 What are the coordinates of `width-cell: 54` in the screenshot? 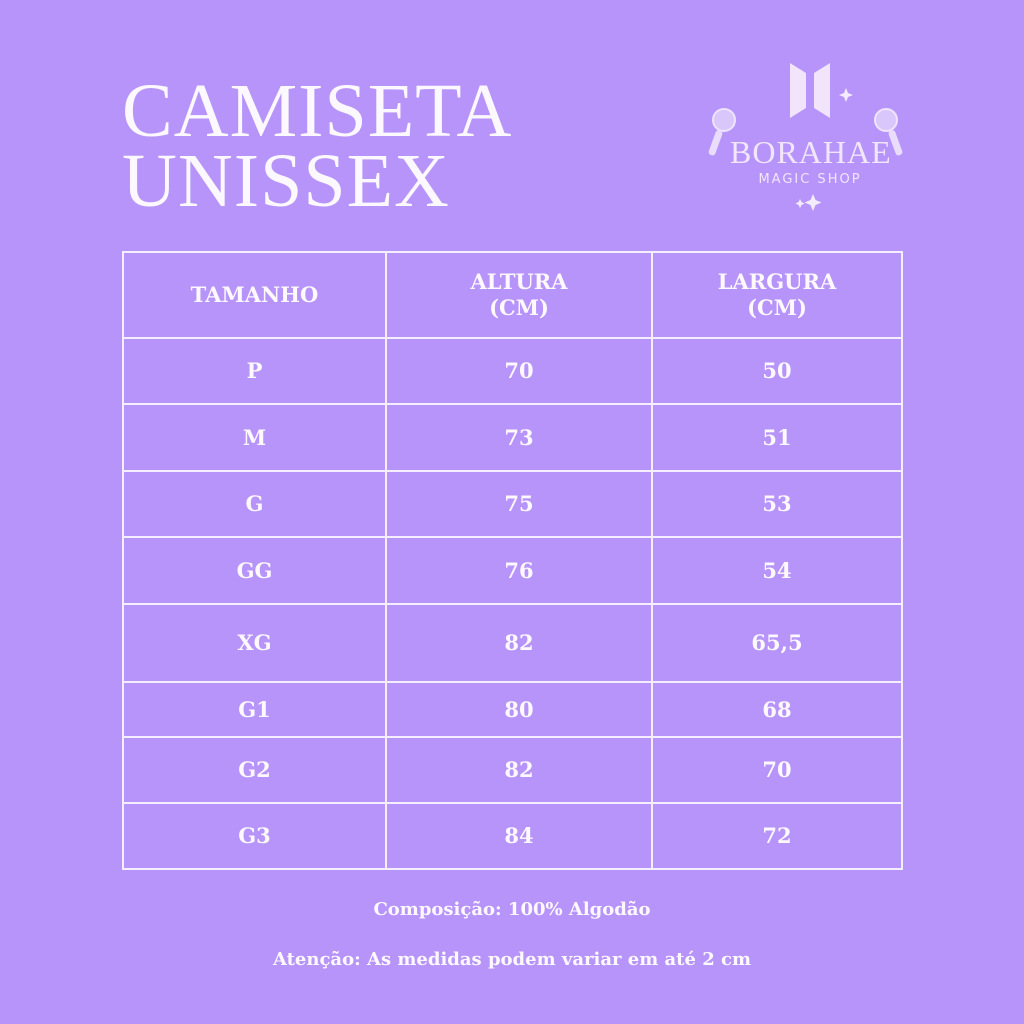 It's located at (777, 570).